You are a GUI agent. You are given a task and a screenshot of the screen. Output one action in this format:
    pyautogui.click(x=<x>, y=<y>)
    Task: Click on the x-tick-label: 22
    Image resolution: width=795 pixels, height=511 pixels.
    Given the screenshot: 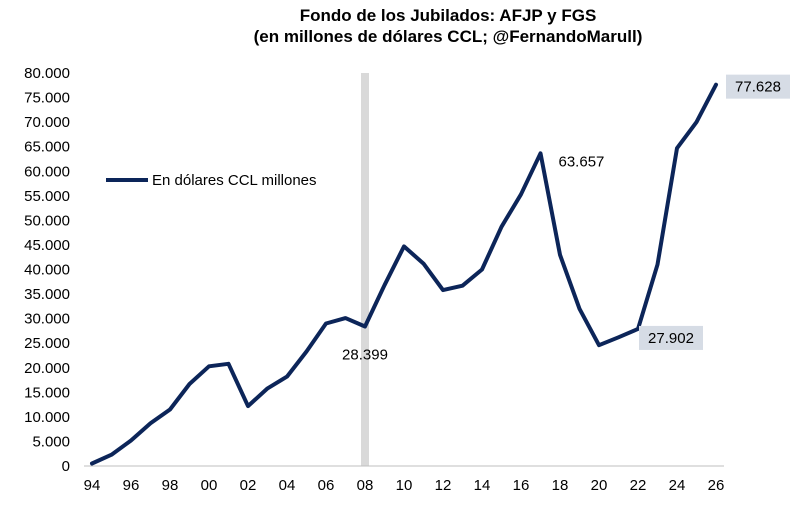 What is the action you would take?
    pyautogui.click(x=638, y=485)
    